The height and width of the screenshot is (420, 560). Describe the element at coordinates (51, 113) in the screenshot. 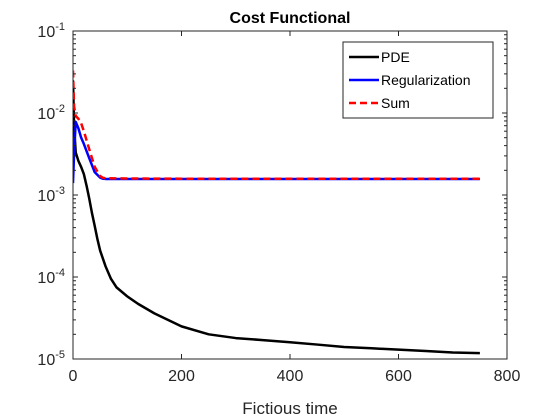

I see `y-tick-label: 10⁻²` at that location.